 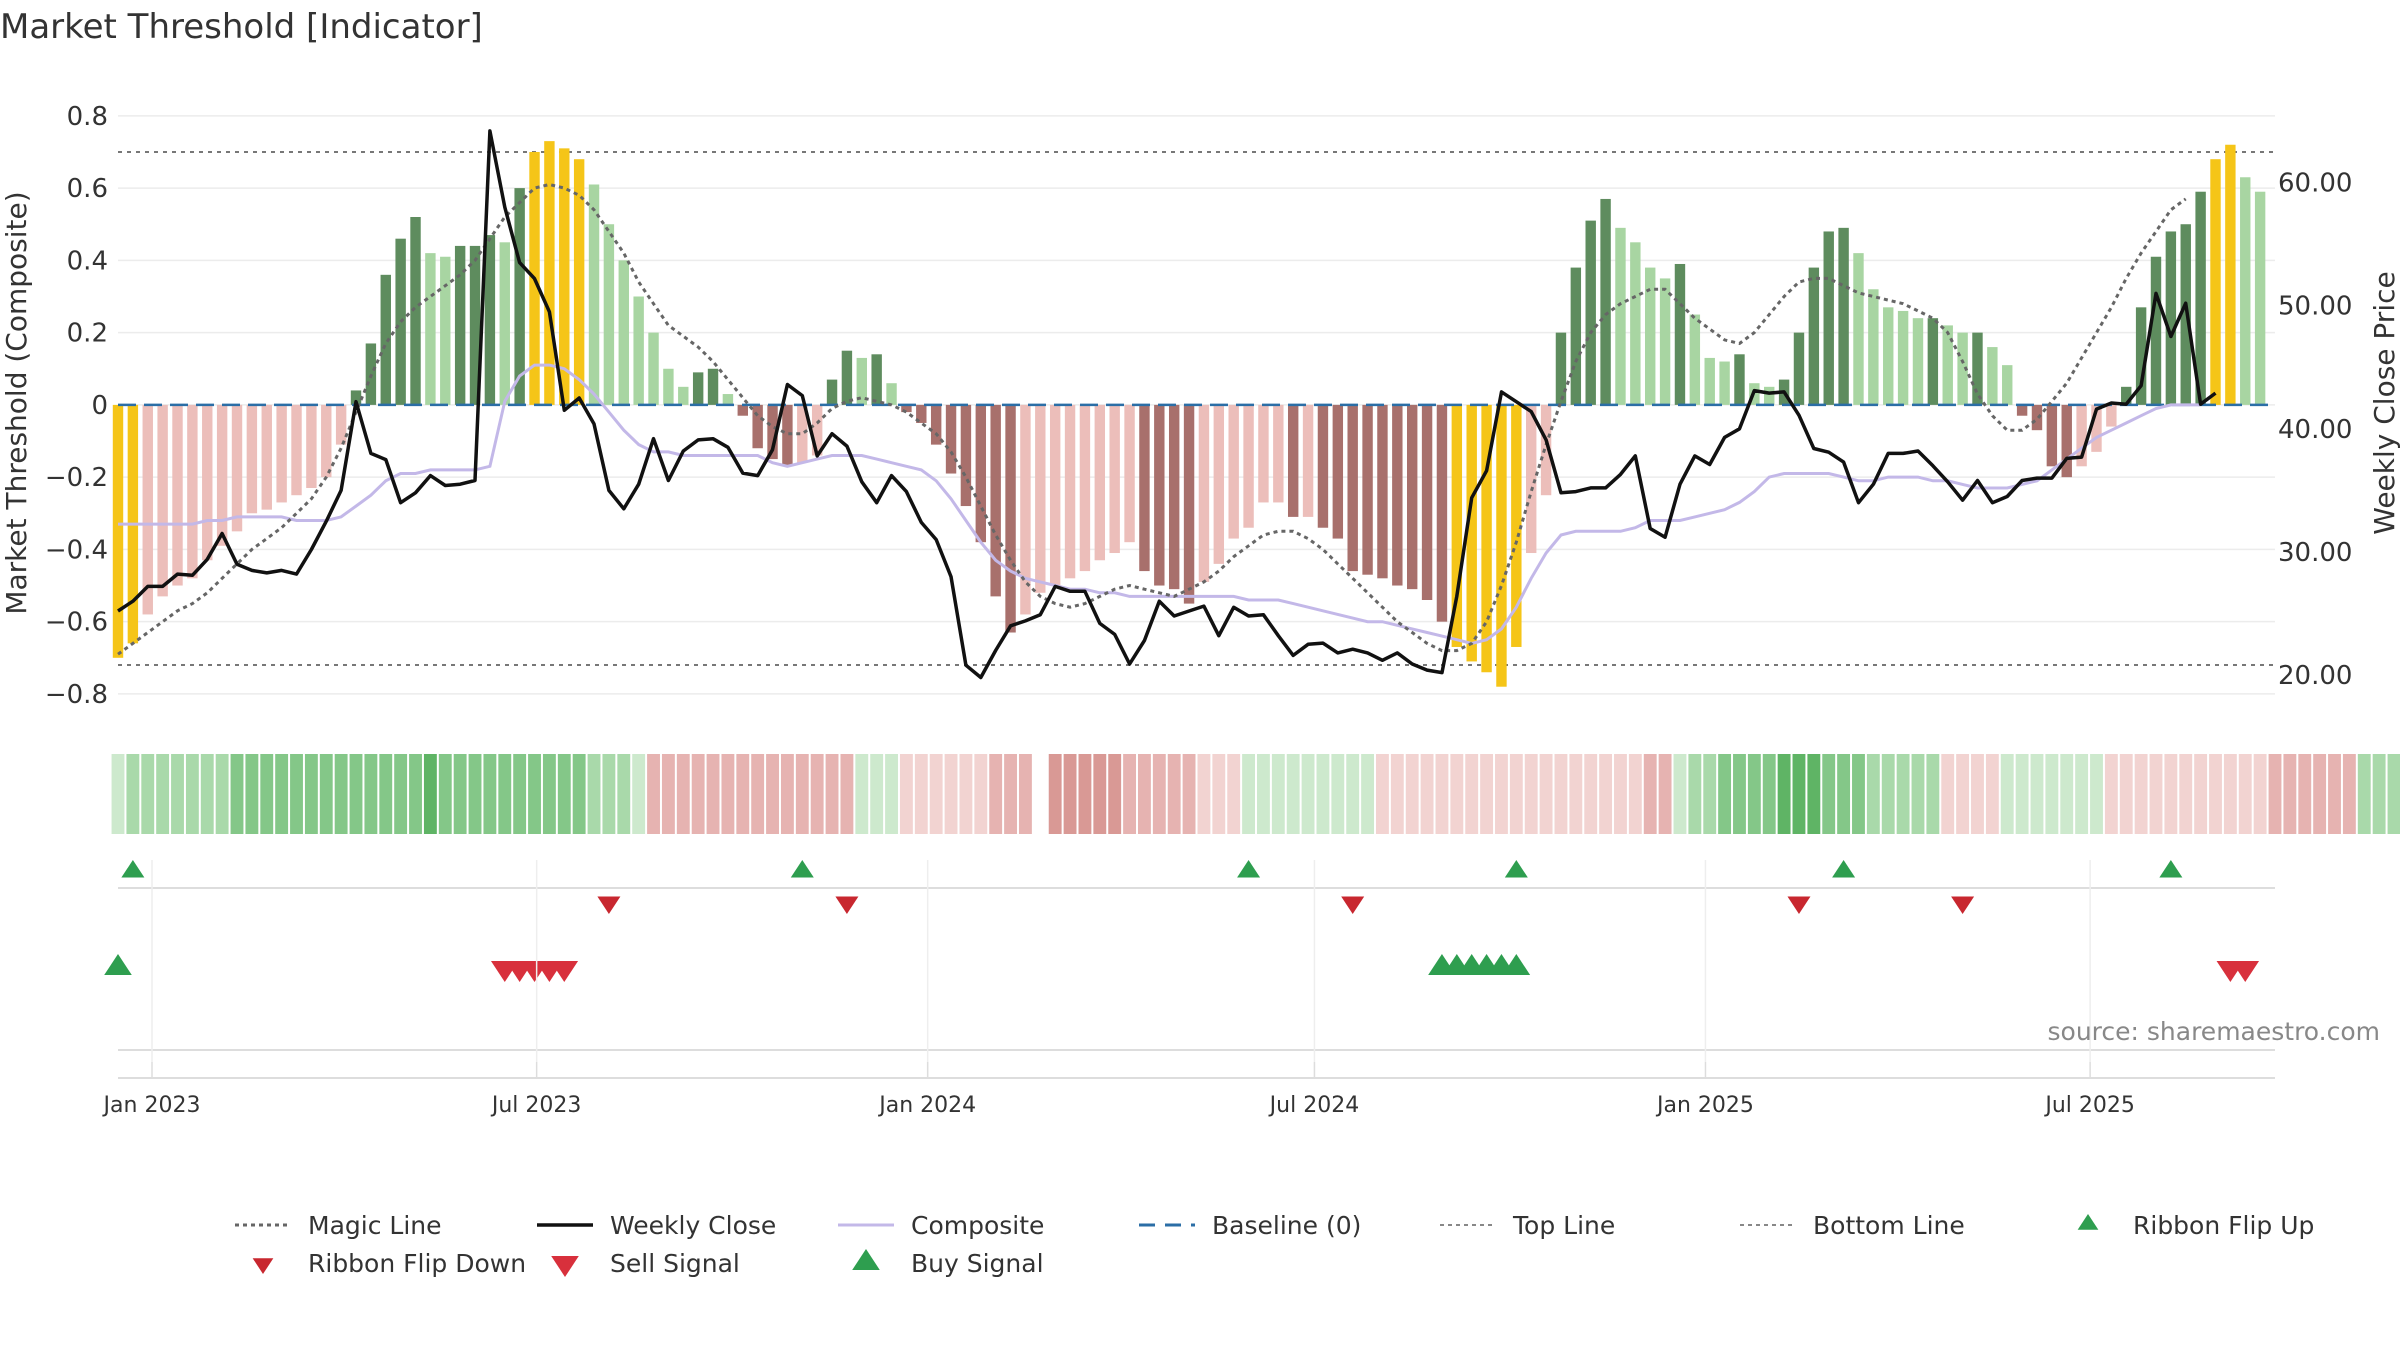 I want to click on legend-label: Ribbon Flip Up, so click(x=2223, y=1225).